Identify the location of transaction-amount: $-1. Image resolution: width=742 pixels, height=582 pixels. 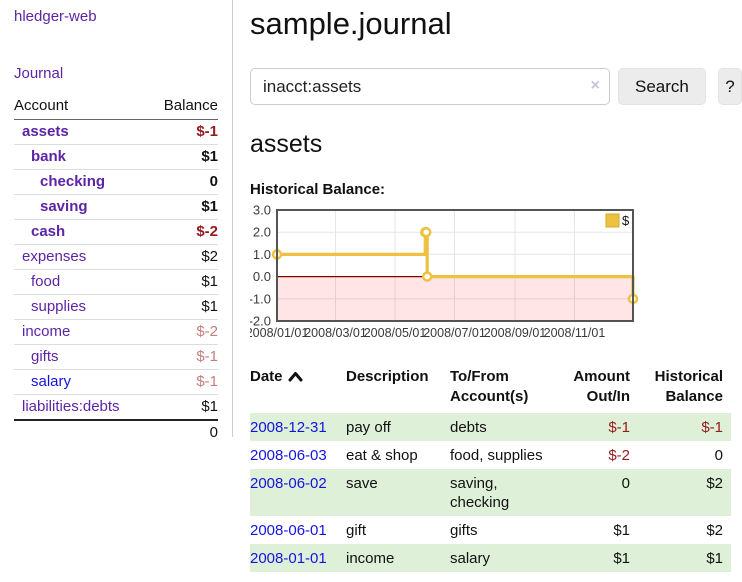
(619, 427).